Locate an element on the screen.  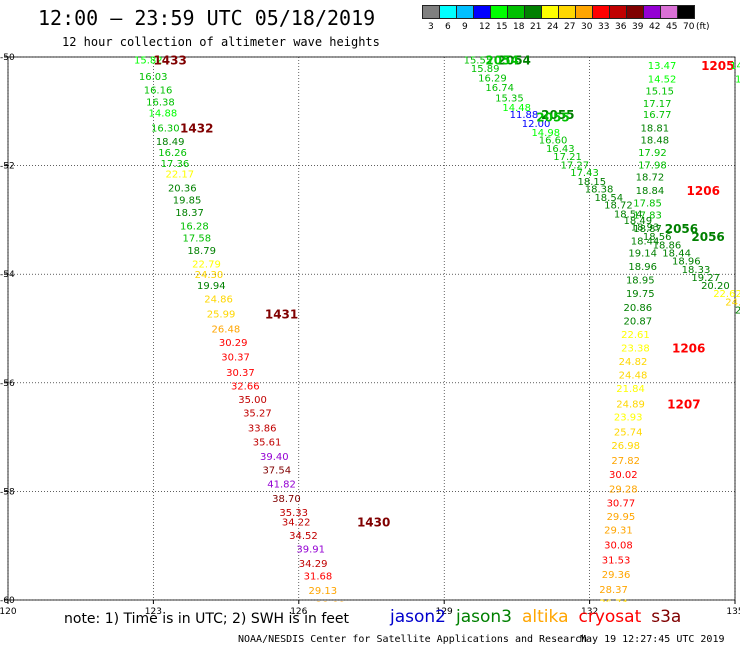
wave-height-value: 31.68 is located at coordinates (318, 577).